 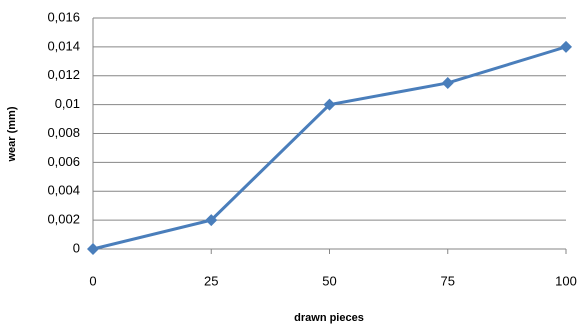 What do you see at coordinates (448, 280) in the screenshot?
I see `x-tick-label: 75` at bounding box center [448, 280].